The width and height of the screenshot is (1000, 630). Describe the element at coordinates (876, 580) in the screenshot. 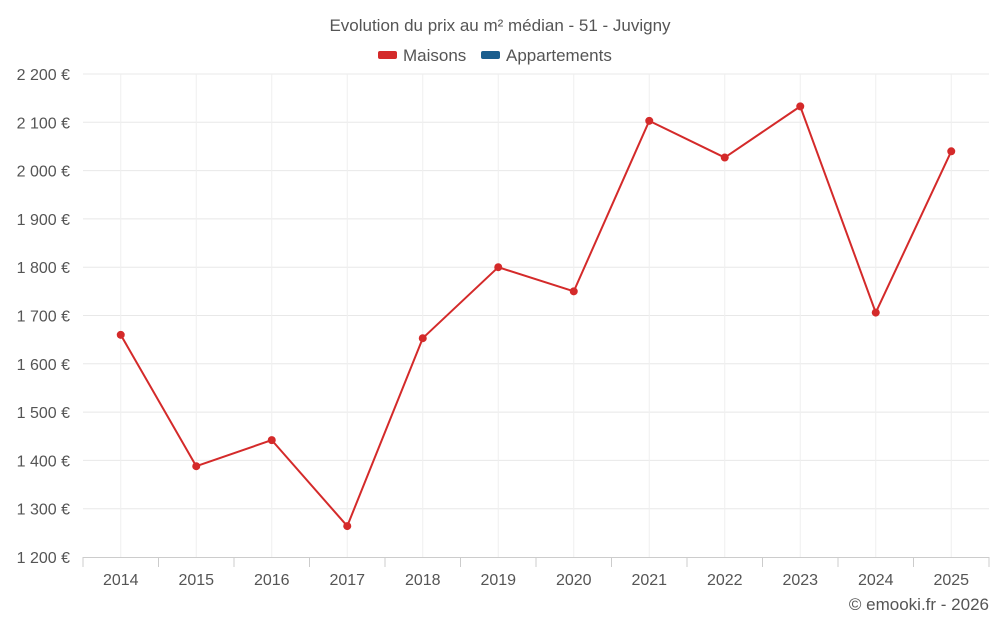

I see `x-tick-label: 2024` at that location.